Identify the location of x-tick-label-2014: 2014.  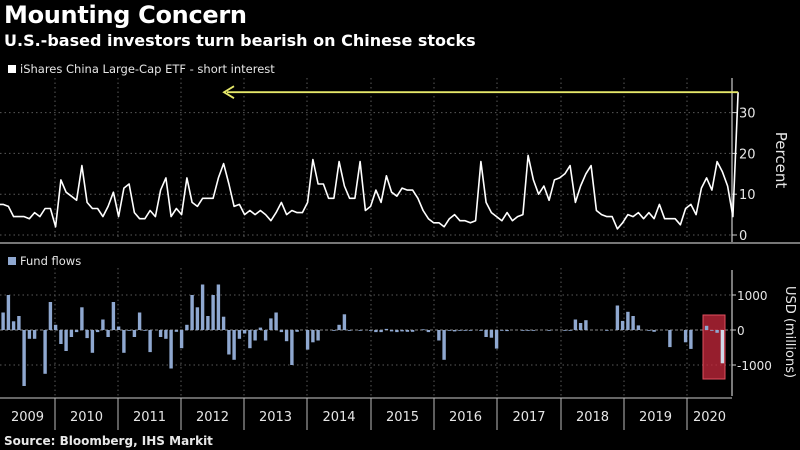
(338, 417).